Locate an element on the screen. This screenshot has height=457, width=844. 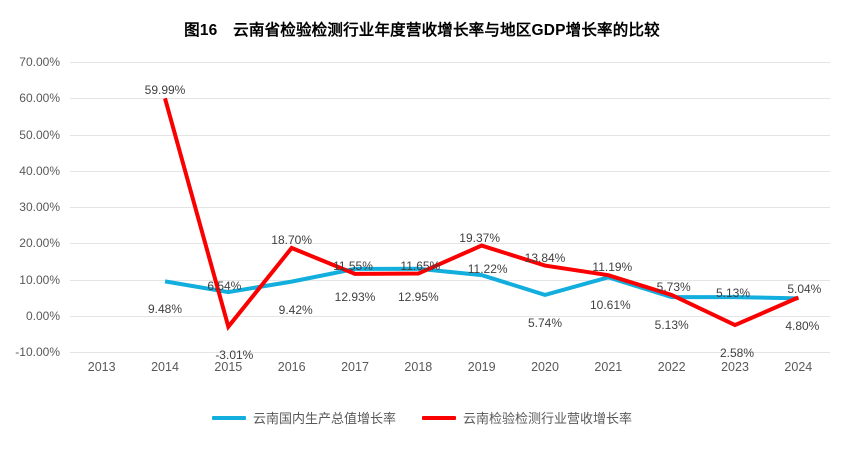
legend-label: 云南国内生产总值增长率 is located at coordinates (324, 418).